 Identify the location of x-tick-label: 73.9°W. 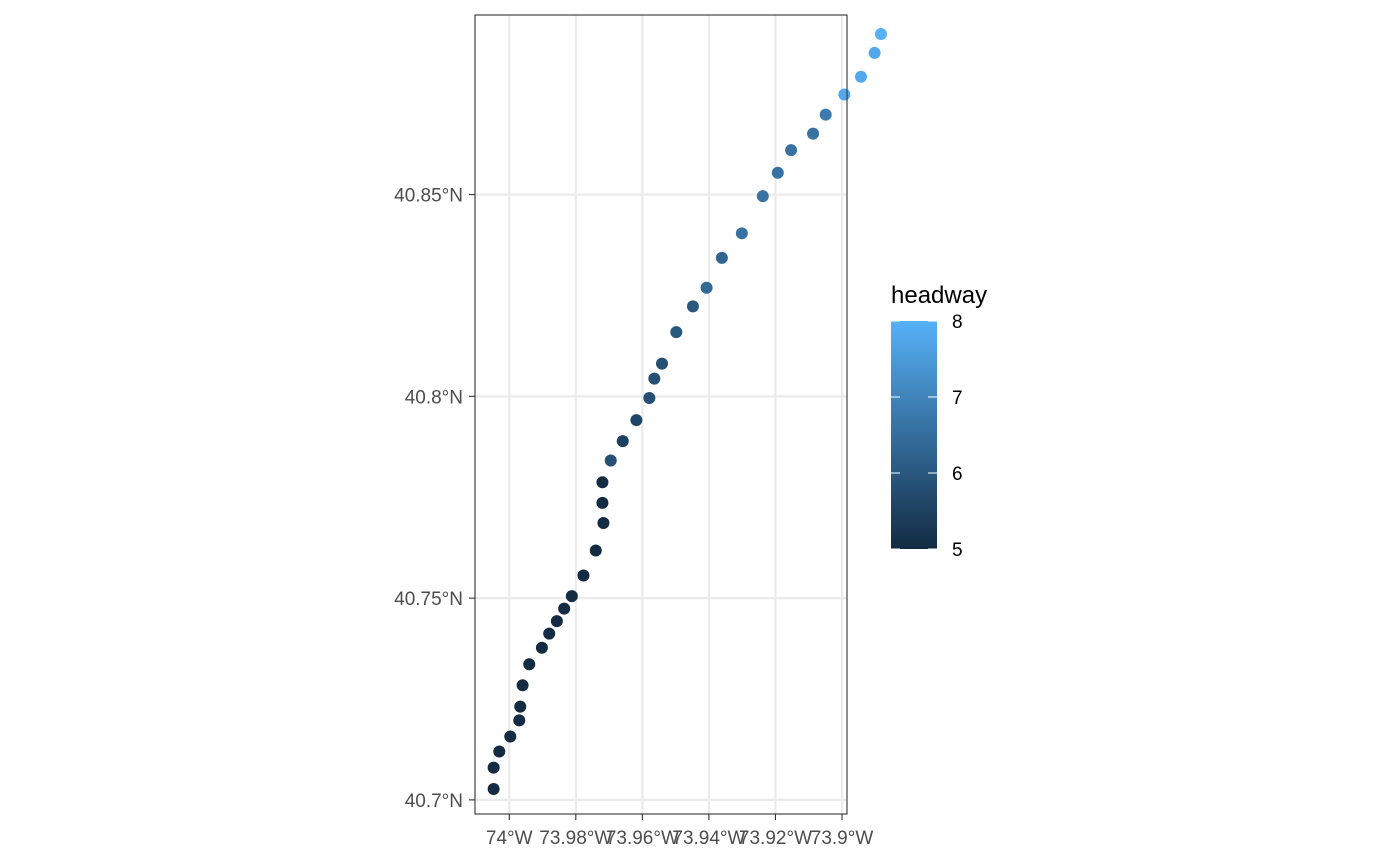
(842, 838).